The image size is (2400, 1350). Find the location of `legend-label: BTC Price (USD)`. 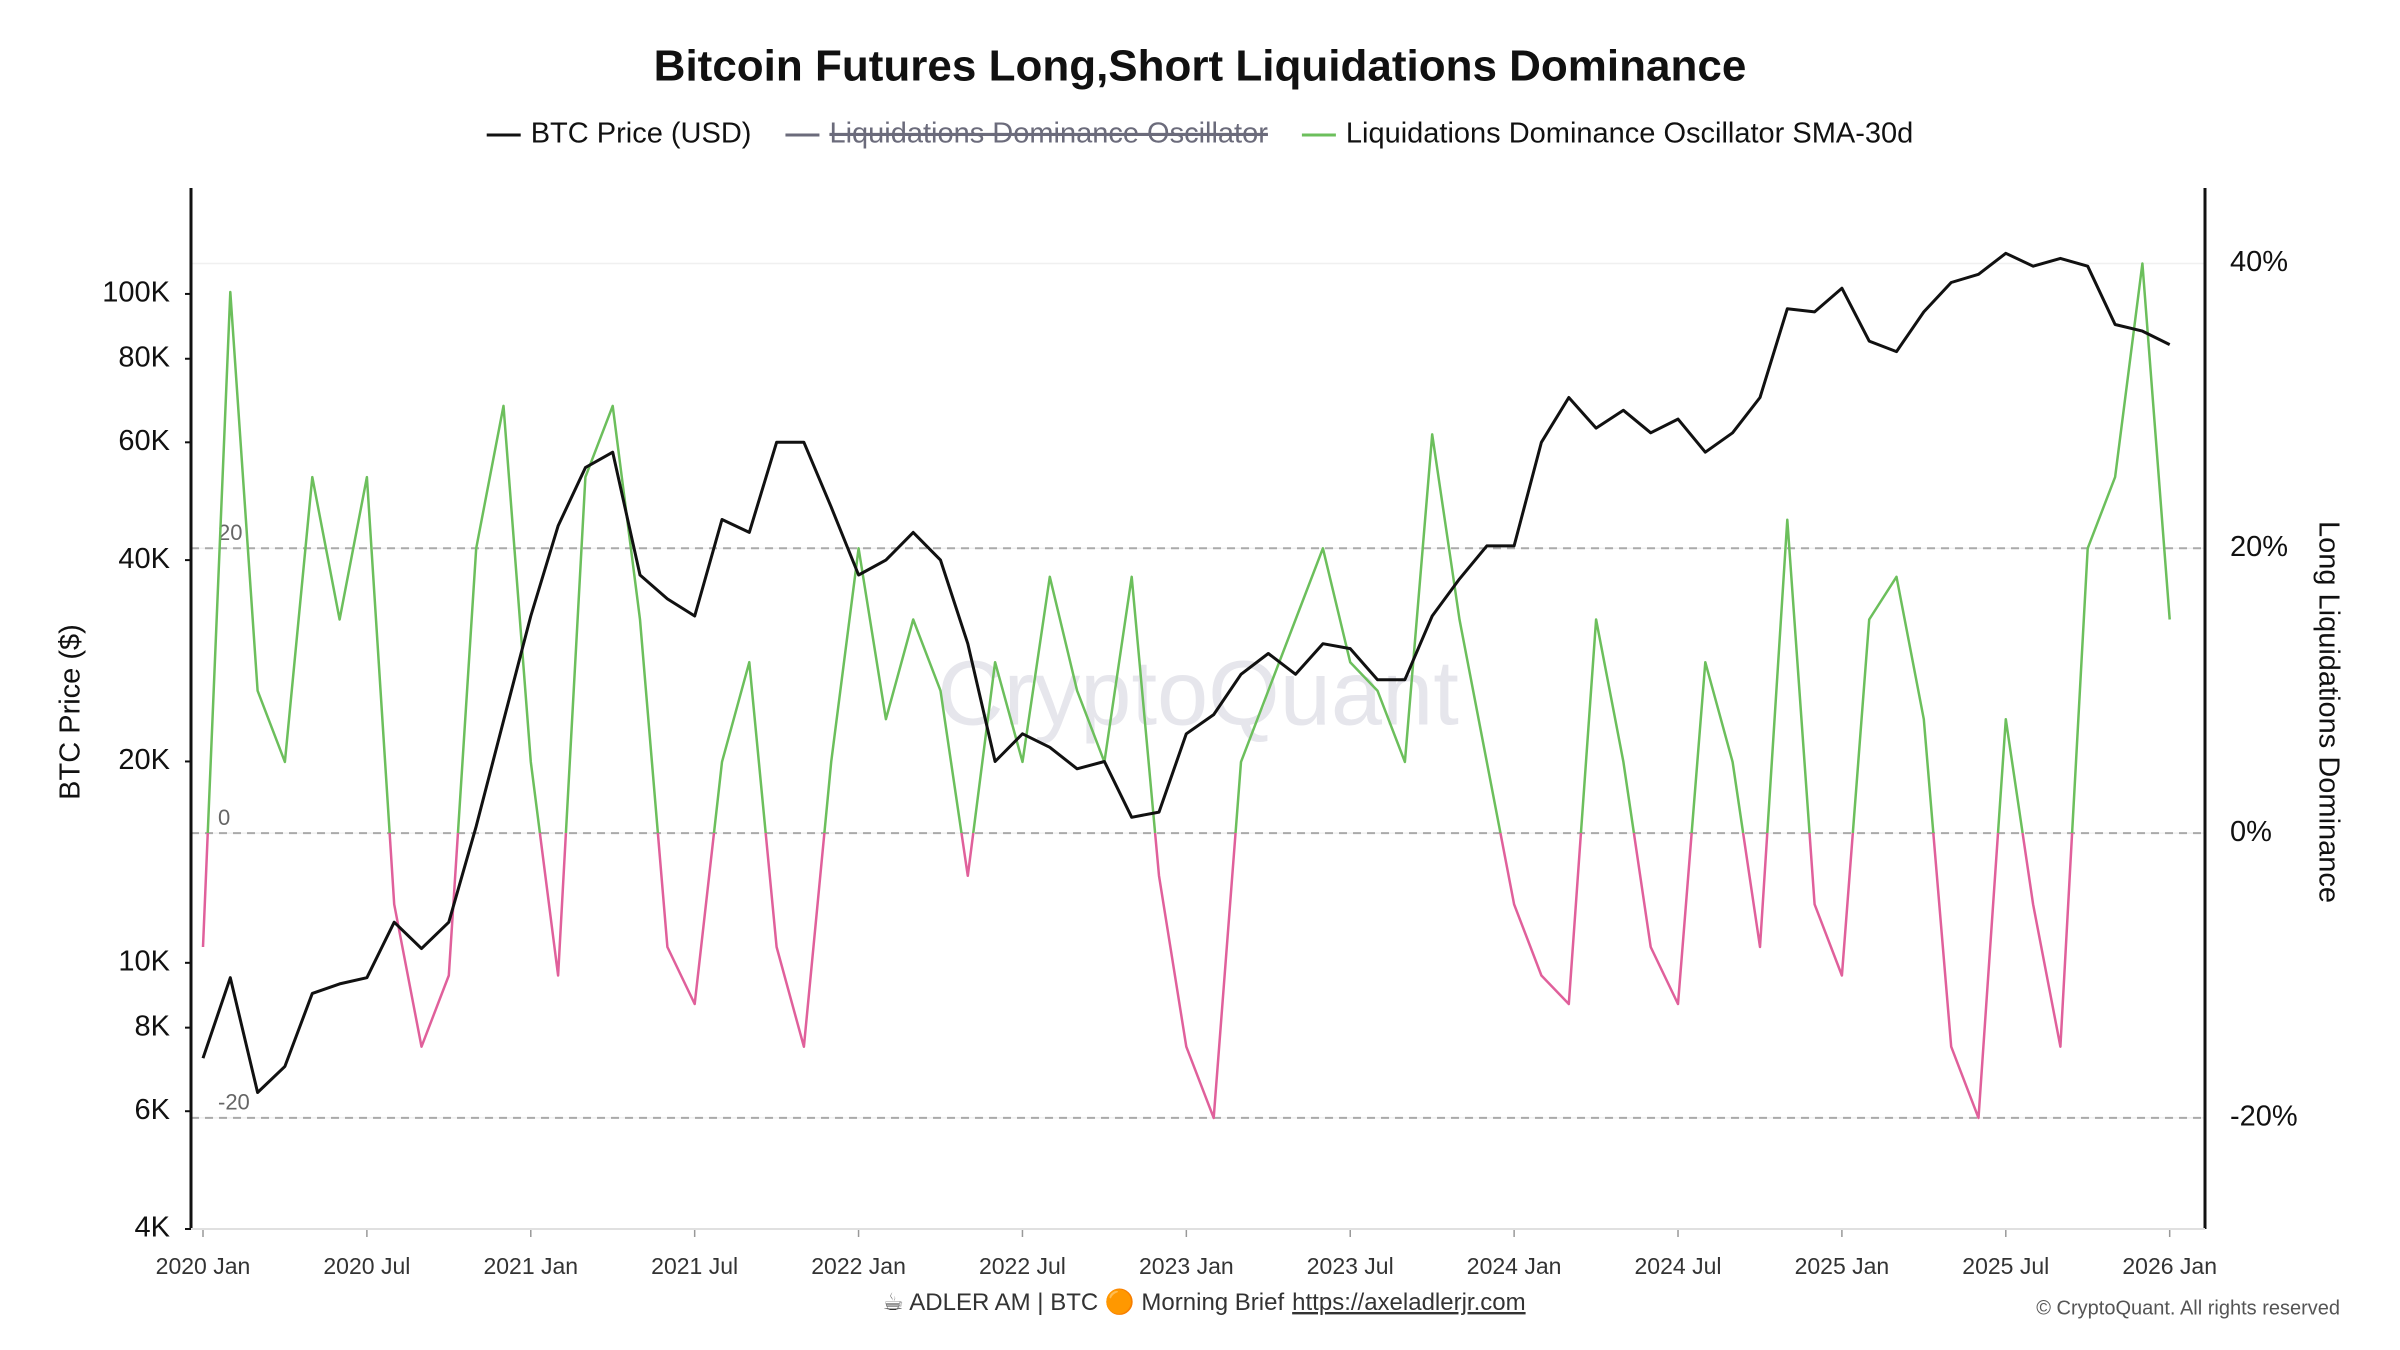

legend-label: BTC Price (USD) is located at coordinates (641, 134).